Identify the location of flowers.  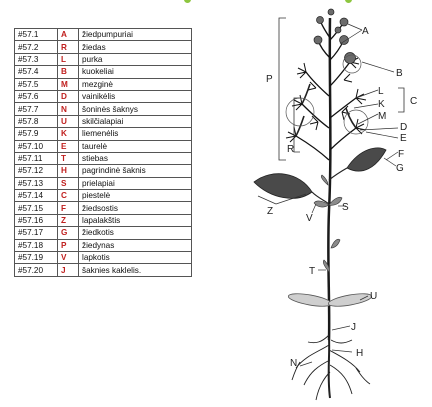
(326, 97).